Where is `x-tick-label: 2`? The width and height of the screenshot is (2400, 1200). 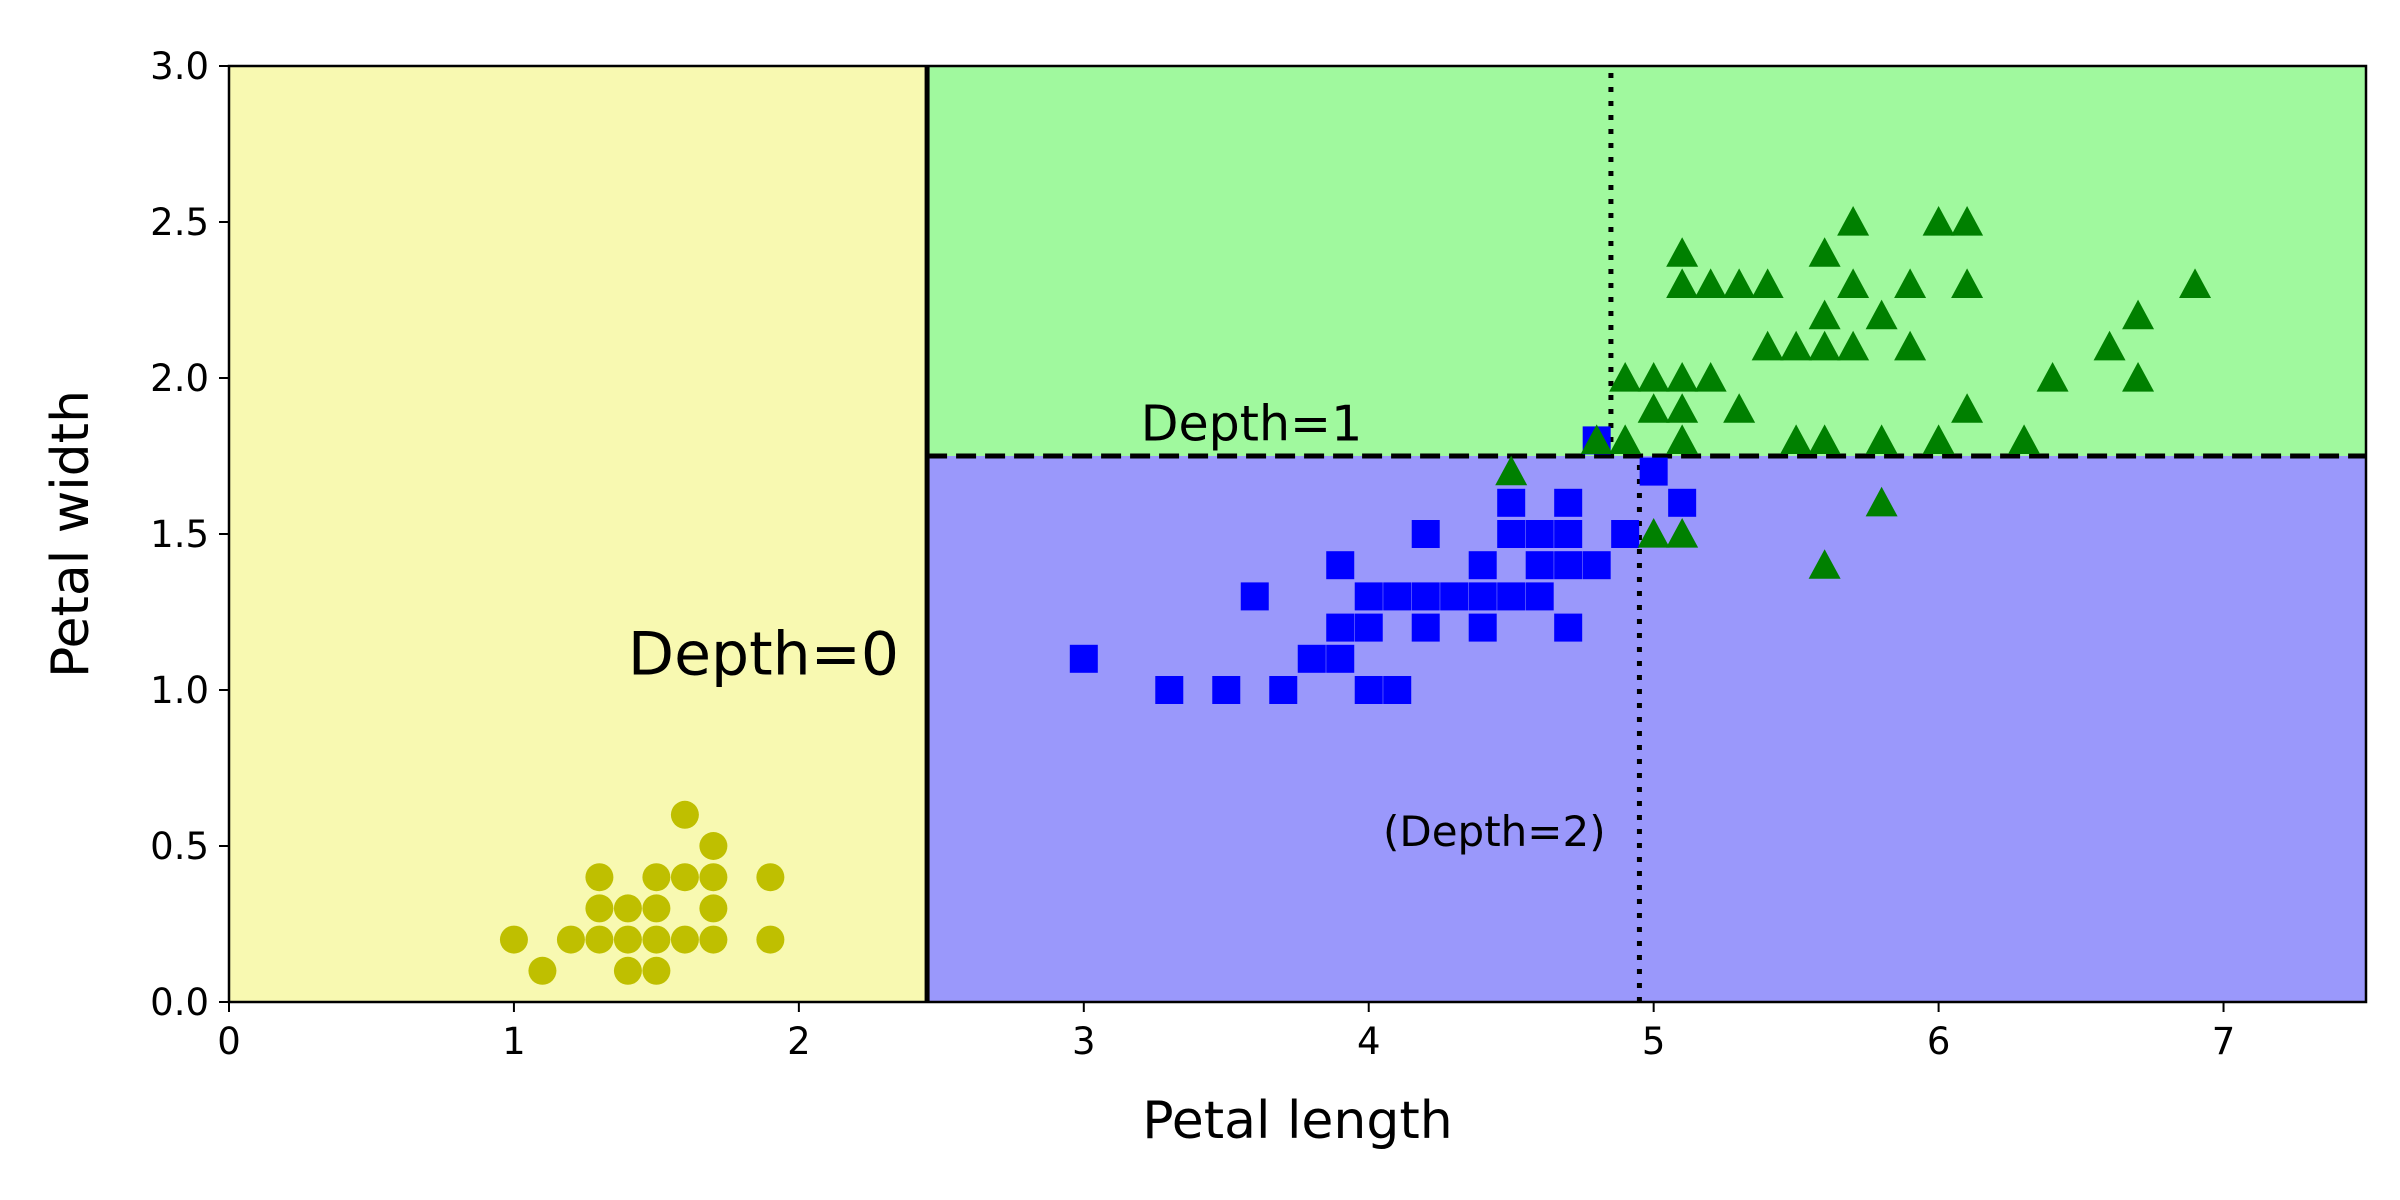 x-tick-label: 2 is located at coordinates (799, 1041).